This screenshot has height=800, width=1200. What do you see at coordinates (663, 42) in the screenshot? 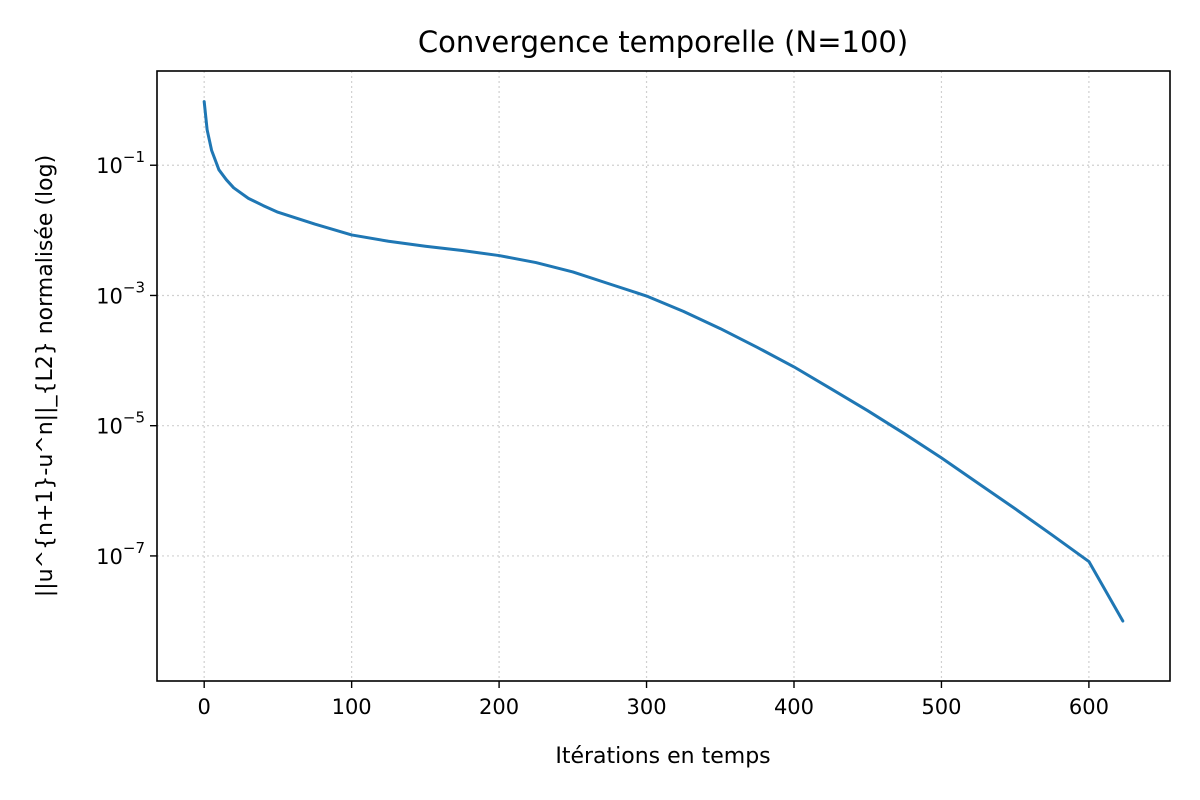
I see `chart-title: Convergence temporelle (N=100)` at bounding box center [663, 42].